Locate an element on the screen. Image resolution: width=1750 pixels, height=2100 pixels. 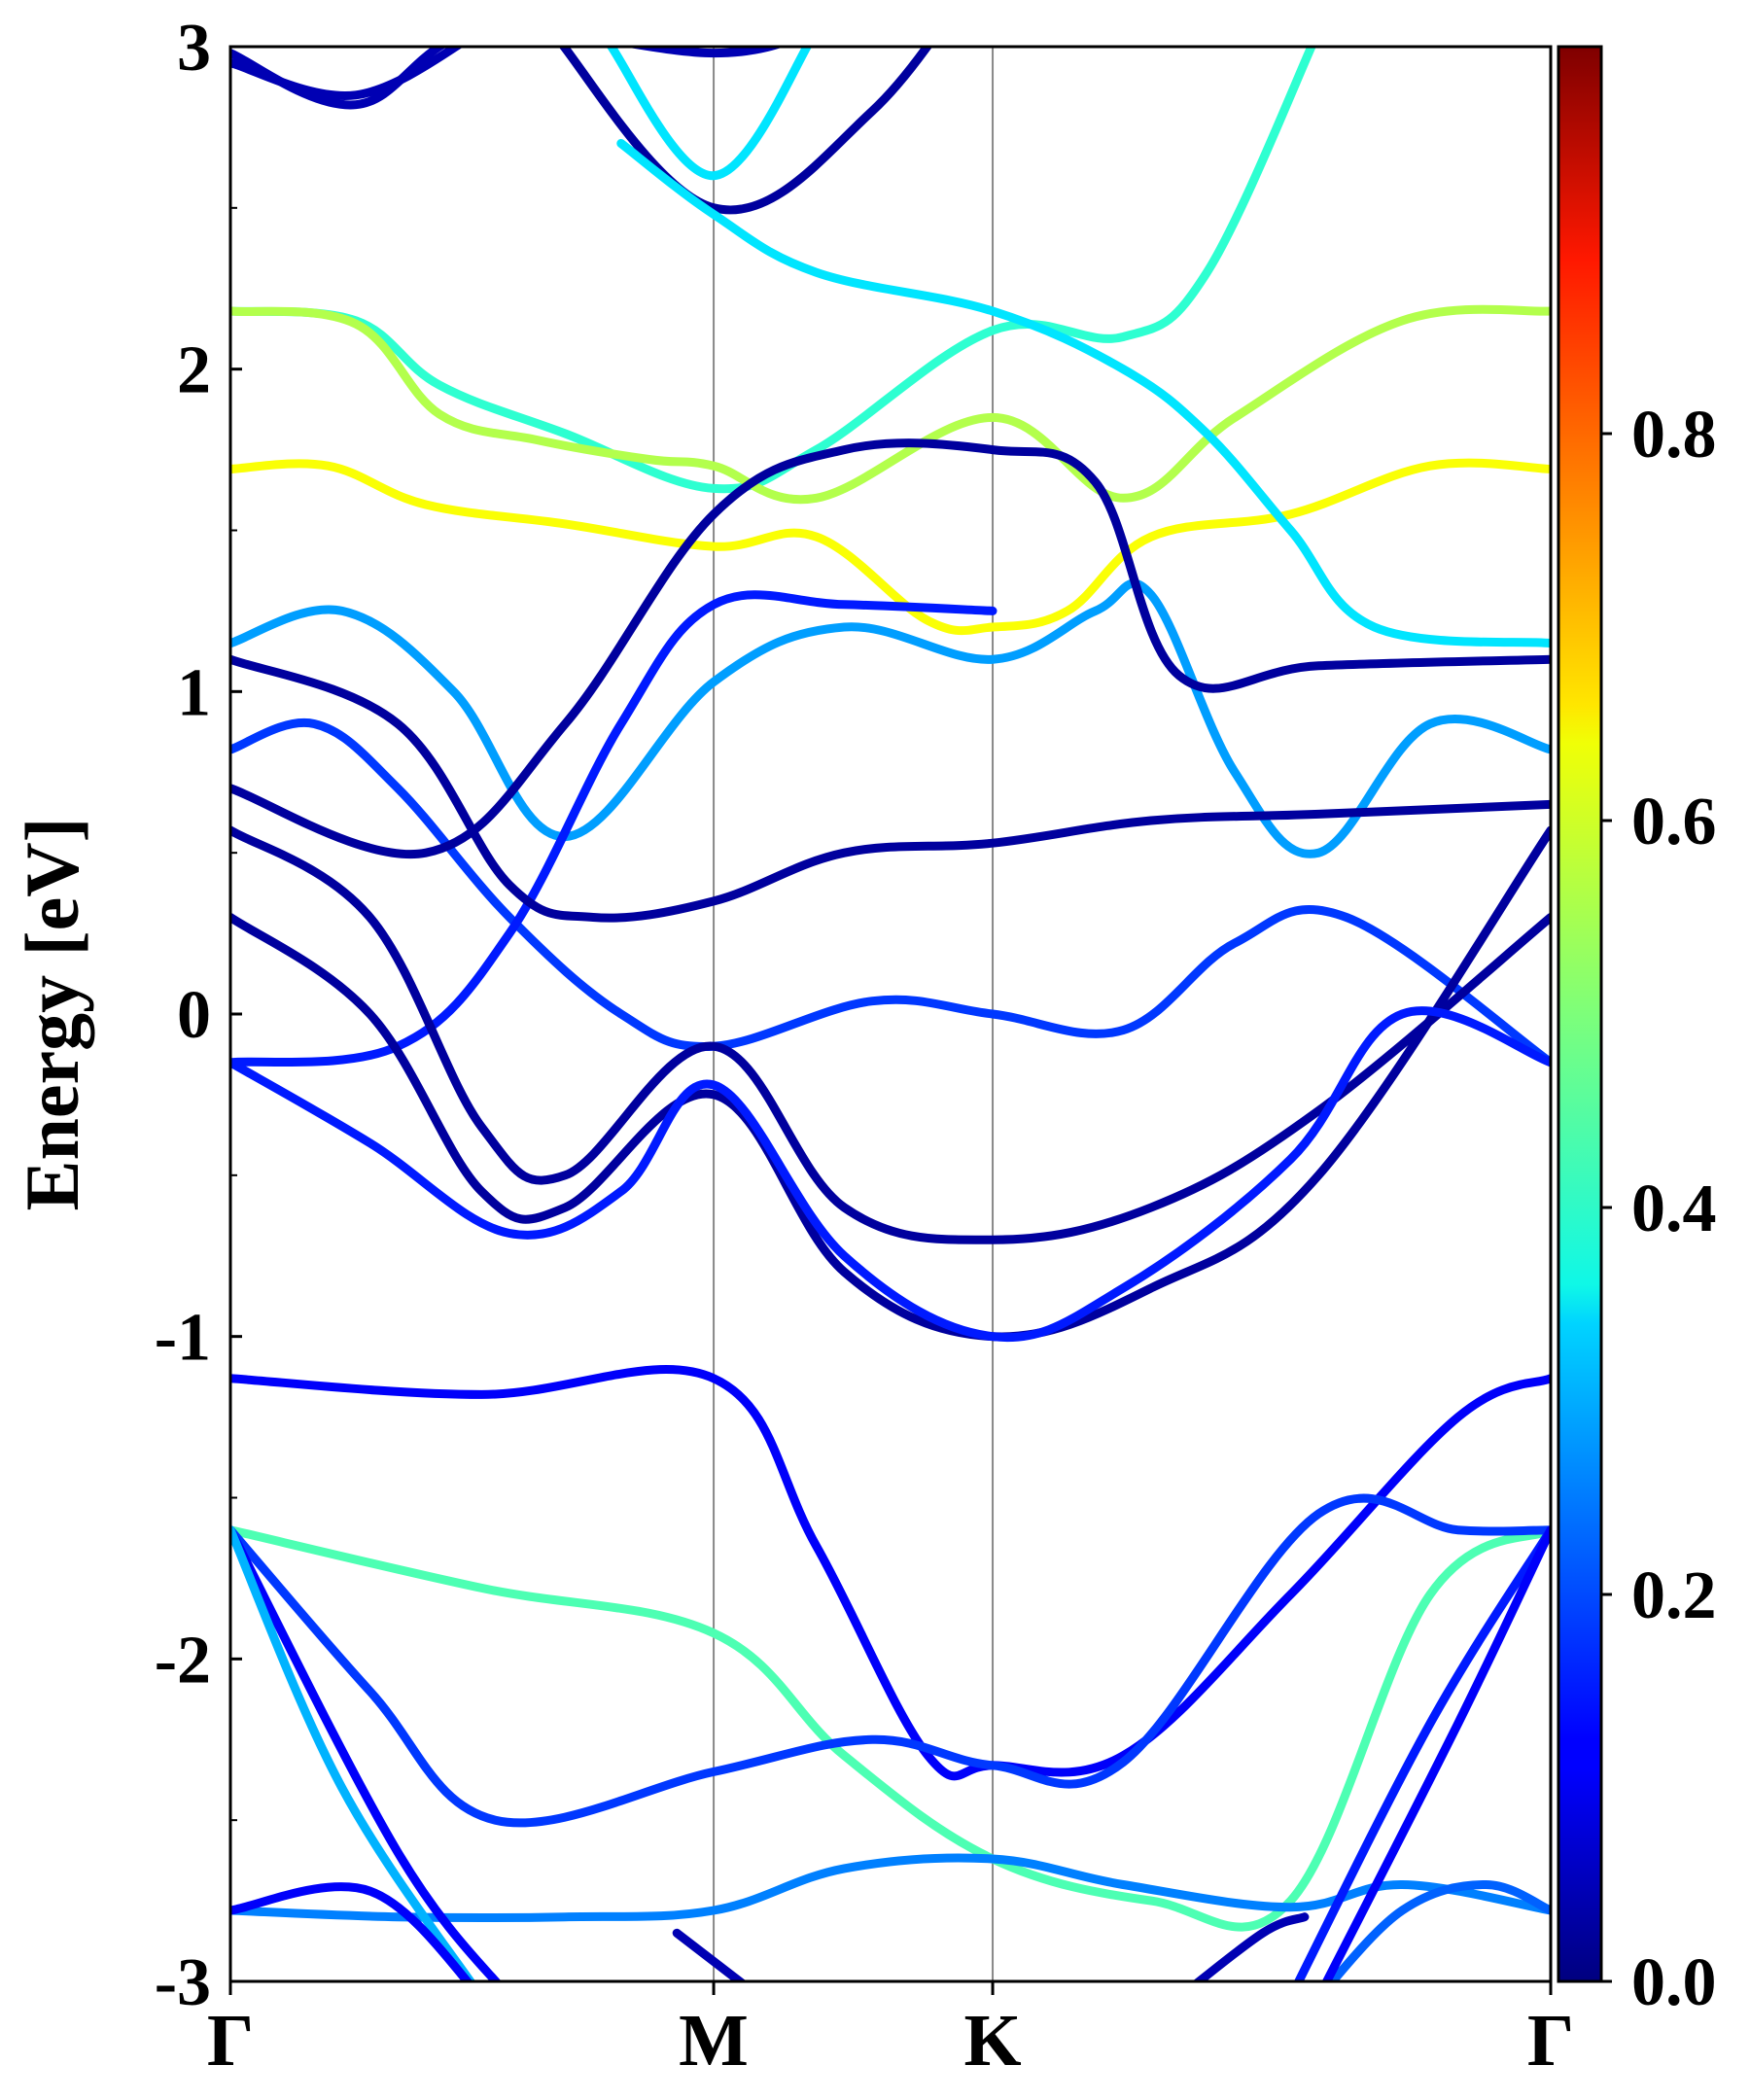
x-tick-label: M is located at coordinates (714, 2041).